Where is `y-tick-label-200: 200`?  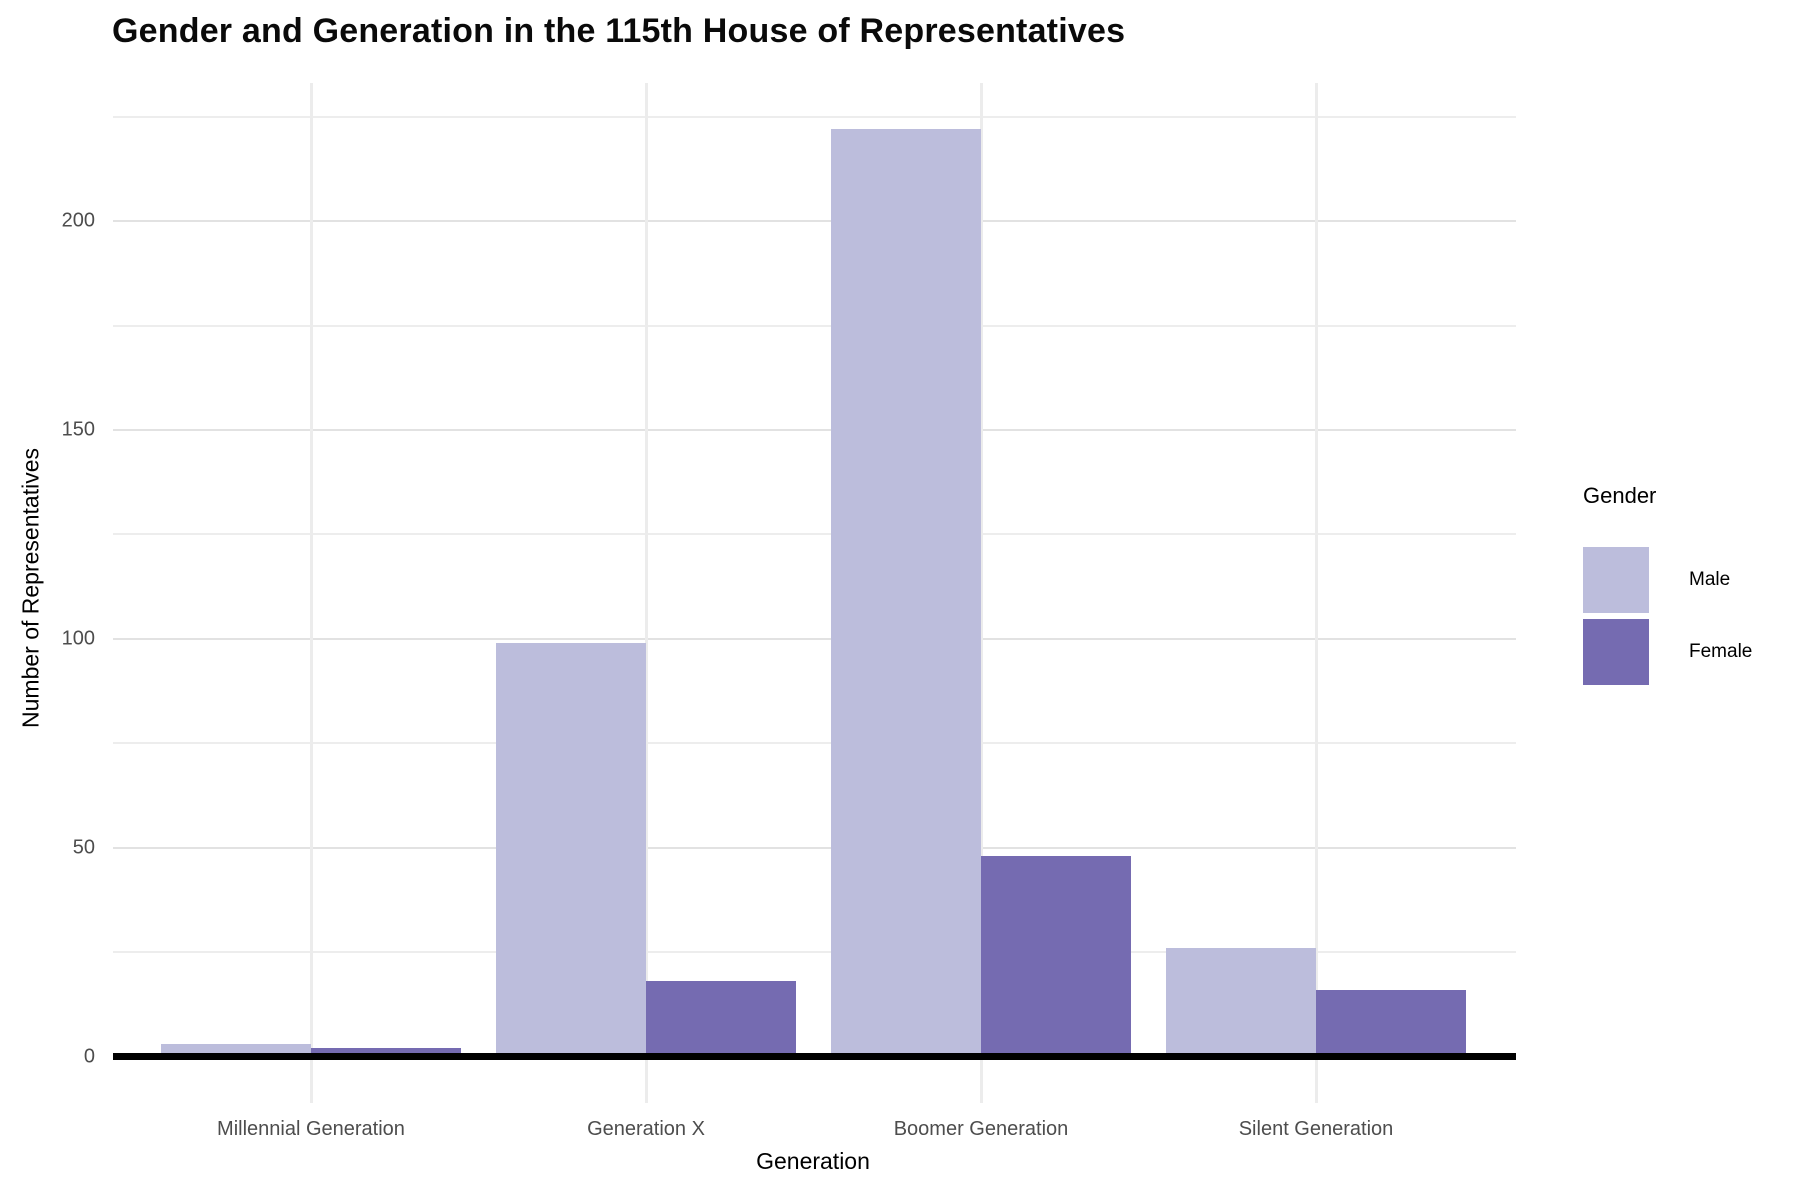 y-tick-label-200: 200 is located at coordinates (78, 220).